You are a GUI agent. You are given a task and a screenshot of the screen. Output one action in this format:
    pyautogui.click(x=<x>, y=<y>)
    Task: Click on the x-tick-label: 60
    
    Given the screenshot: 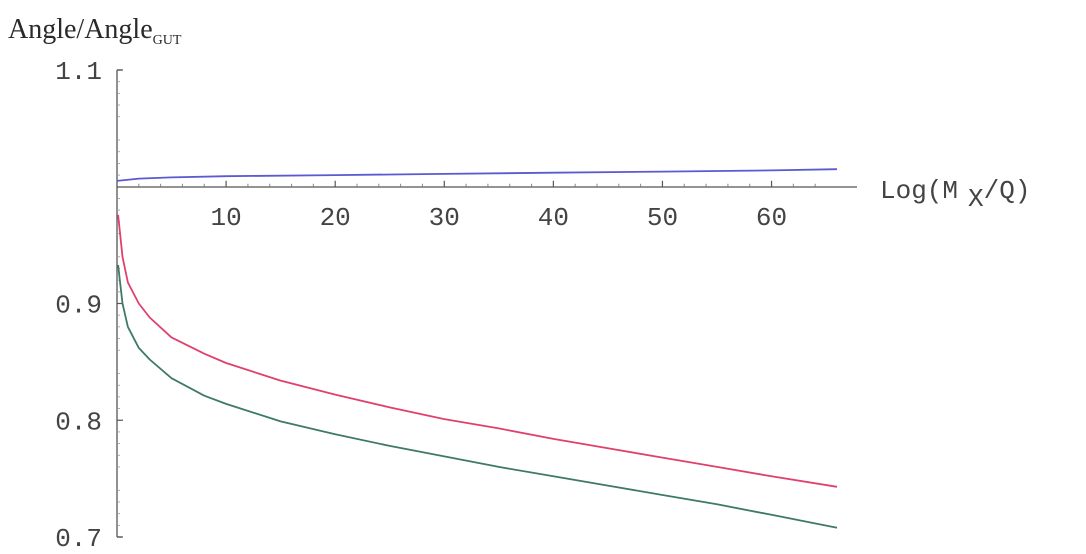 What is the action you would take?
    pyautogui.click(x=771, y=218)
    